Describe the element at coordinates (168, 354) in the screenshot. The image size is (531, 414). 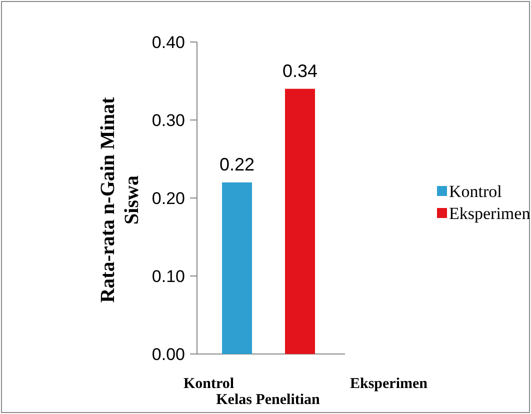
I see `y-tick-label: 0.00` at that location.